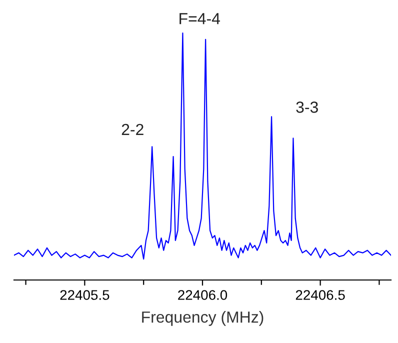  I want to click on annotation: 2-2, so click(133, 129).